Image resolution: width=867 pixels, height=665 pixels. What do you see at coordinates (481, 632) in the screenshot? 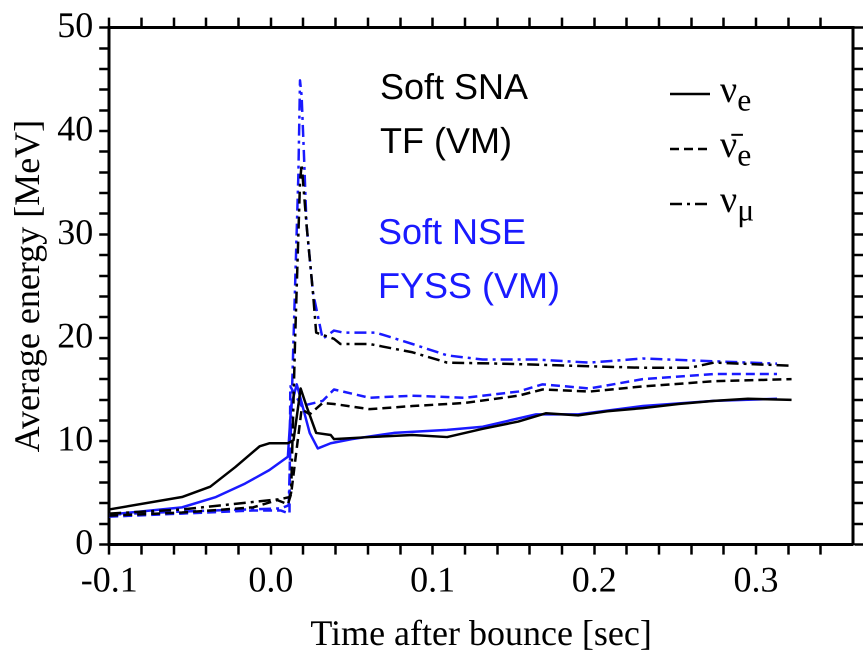
I see `x-axis-title: Time after bounce [sec]` at bounding box center [481, 632].